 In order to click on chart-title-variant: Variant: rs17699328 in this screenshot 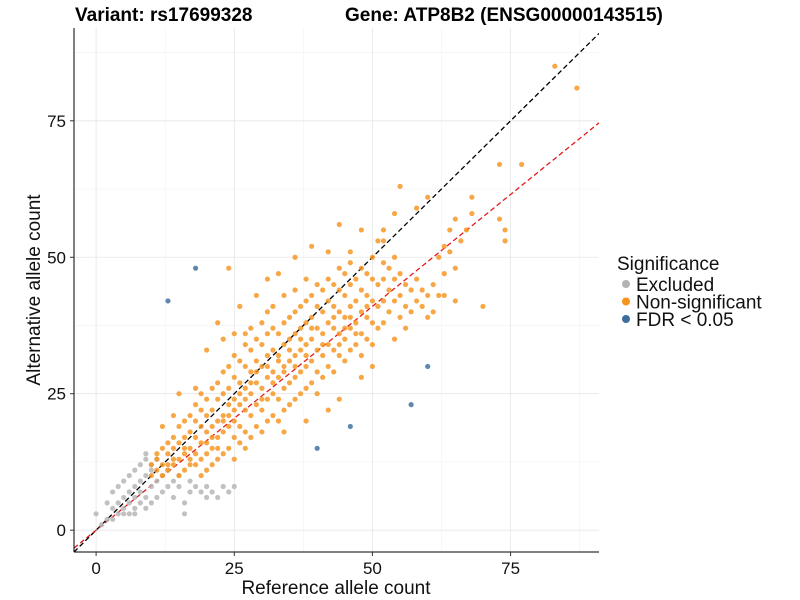, I will do `click(163, 15)`.